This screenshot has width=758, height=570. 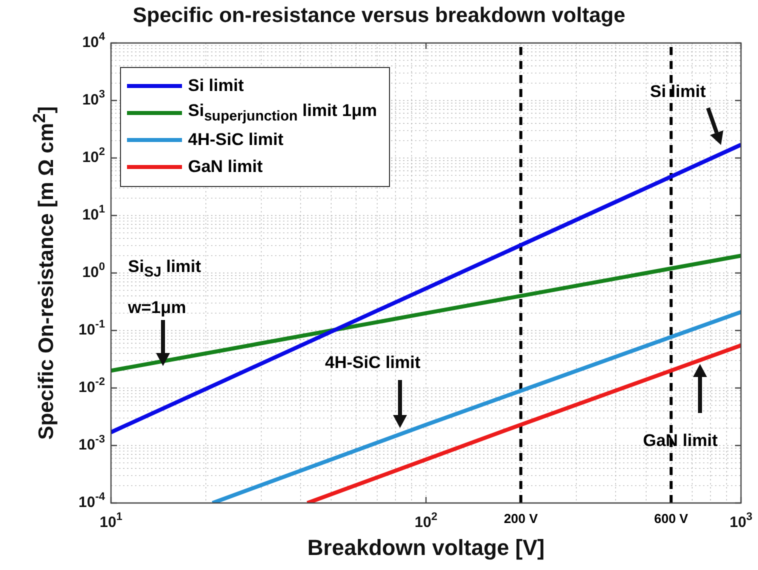 What do you see at coordinates (521, 518) in the screenshot?
I see `ref-line-label: 200 V` at bounding box center [521, 518].